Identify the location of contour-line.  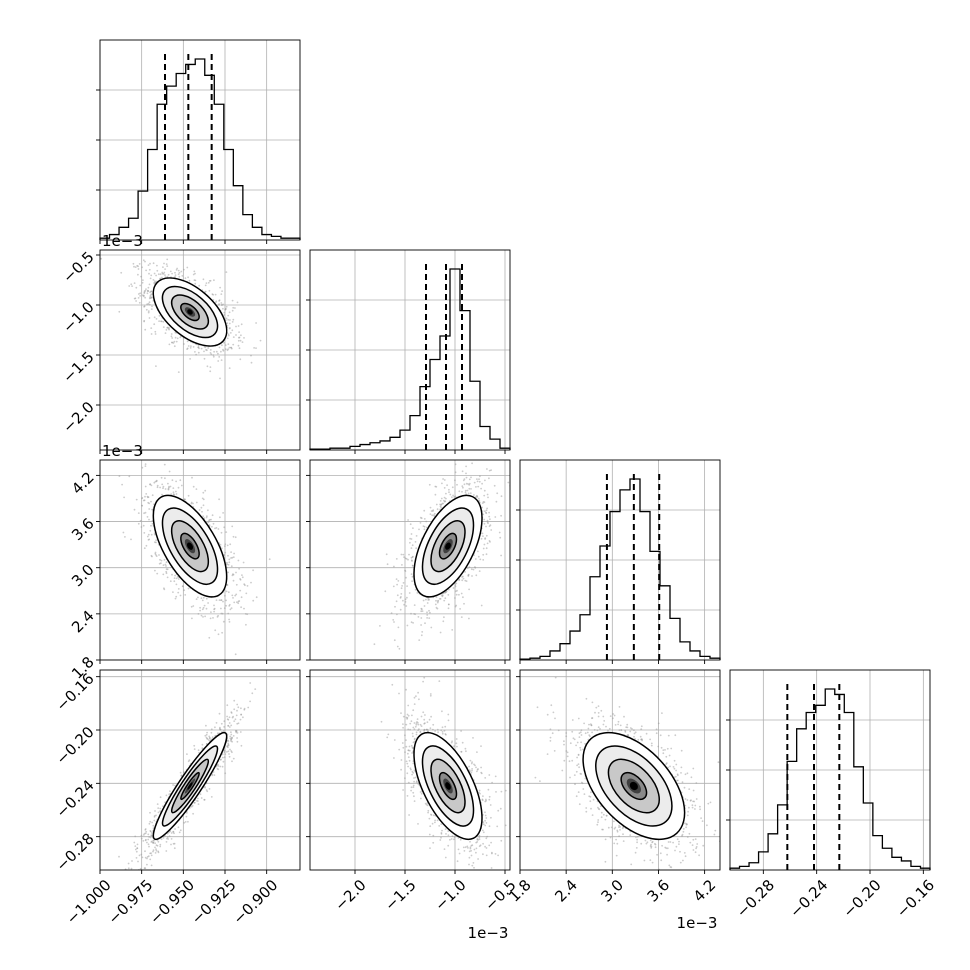
(190, 312).